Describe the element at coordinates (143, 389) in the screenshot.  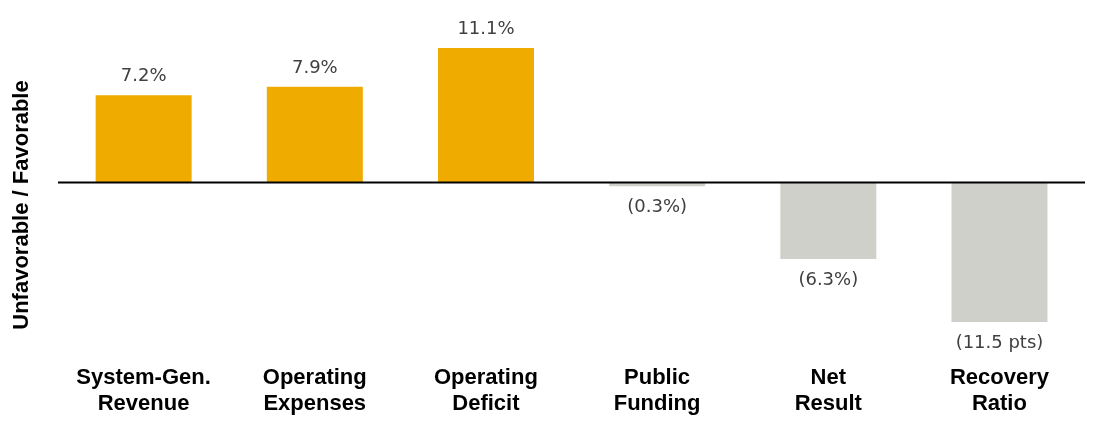
I see `x-tick-label: System-Gen. Revenue` at that location.